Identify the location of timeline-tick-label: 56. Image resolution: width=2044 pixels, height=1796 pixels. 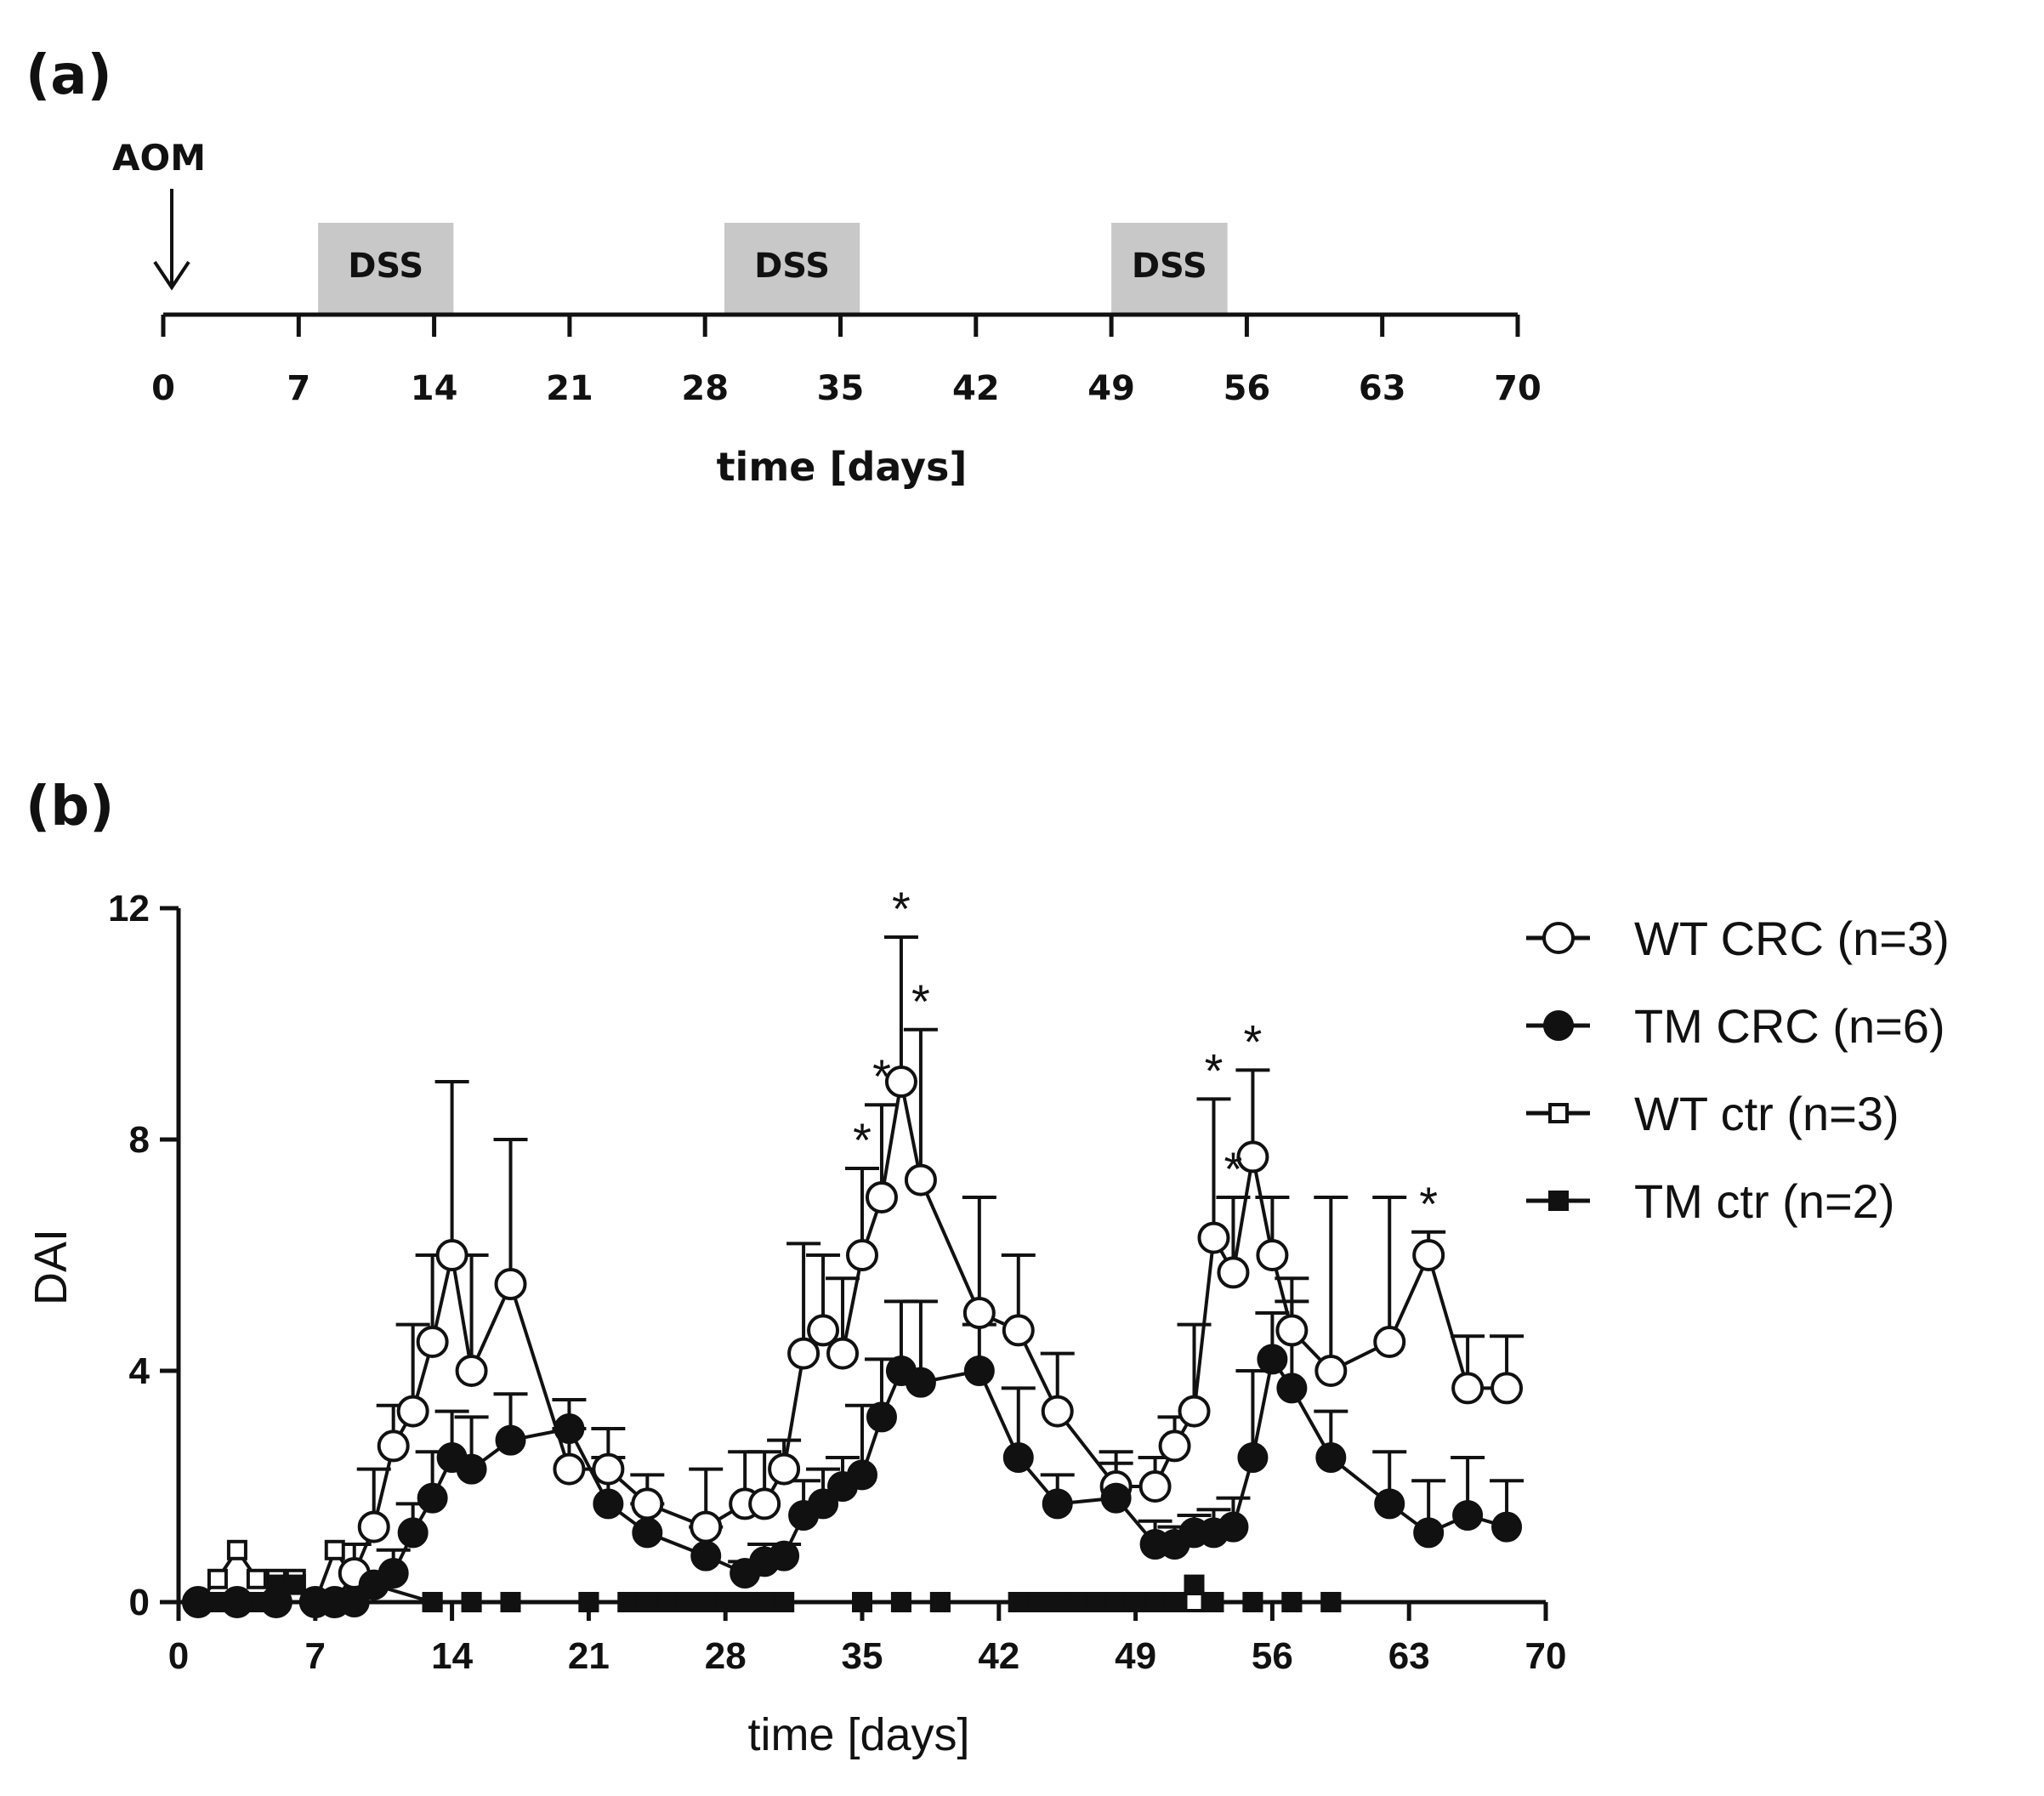
(1247, 388).